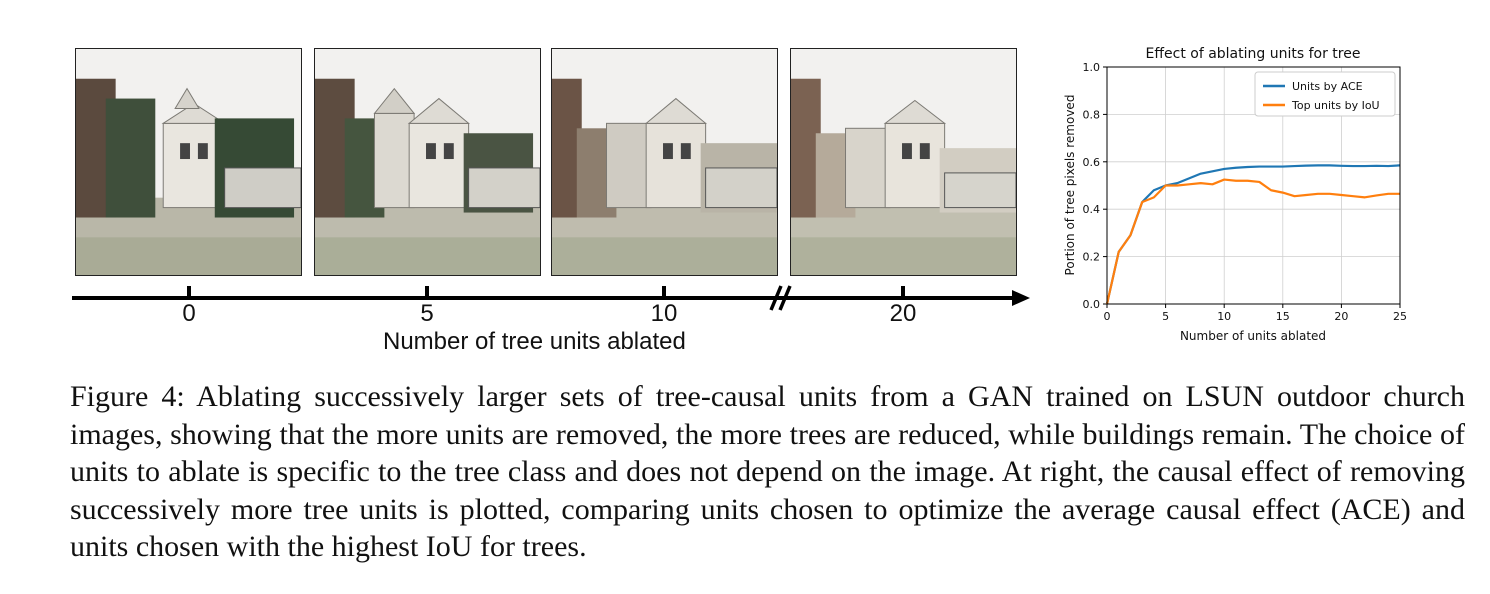 Image resolution: width=1490 pixels, height=594 pixels. What do you see at coordinates (1092, 209) in the screenshot?
I see `chart-y-tick-label: 0.4` at bounding box center [1092, 209].